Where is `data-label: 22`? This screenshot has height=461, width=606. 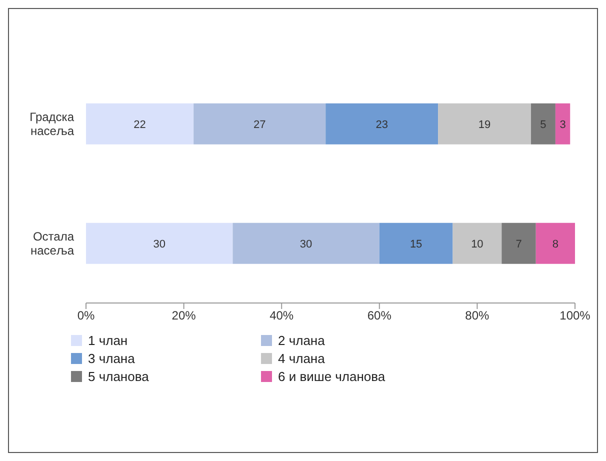 data-label: 22 is located at coordinates (140, 124).